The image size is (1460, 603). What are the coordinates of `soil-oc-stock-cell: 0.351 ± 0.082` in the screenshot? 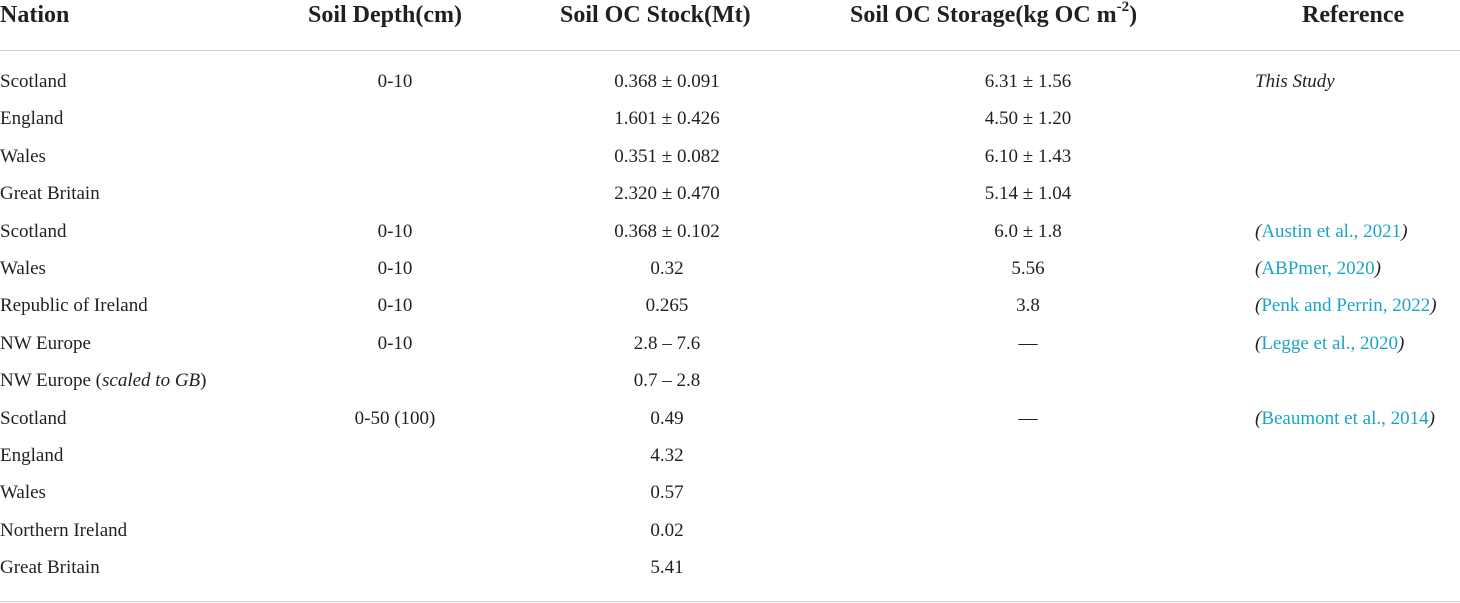 It's located at (667, 156).